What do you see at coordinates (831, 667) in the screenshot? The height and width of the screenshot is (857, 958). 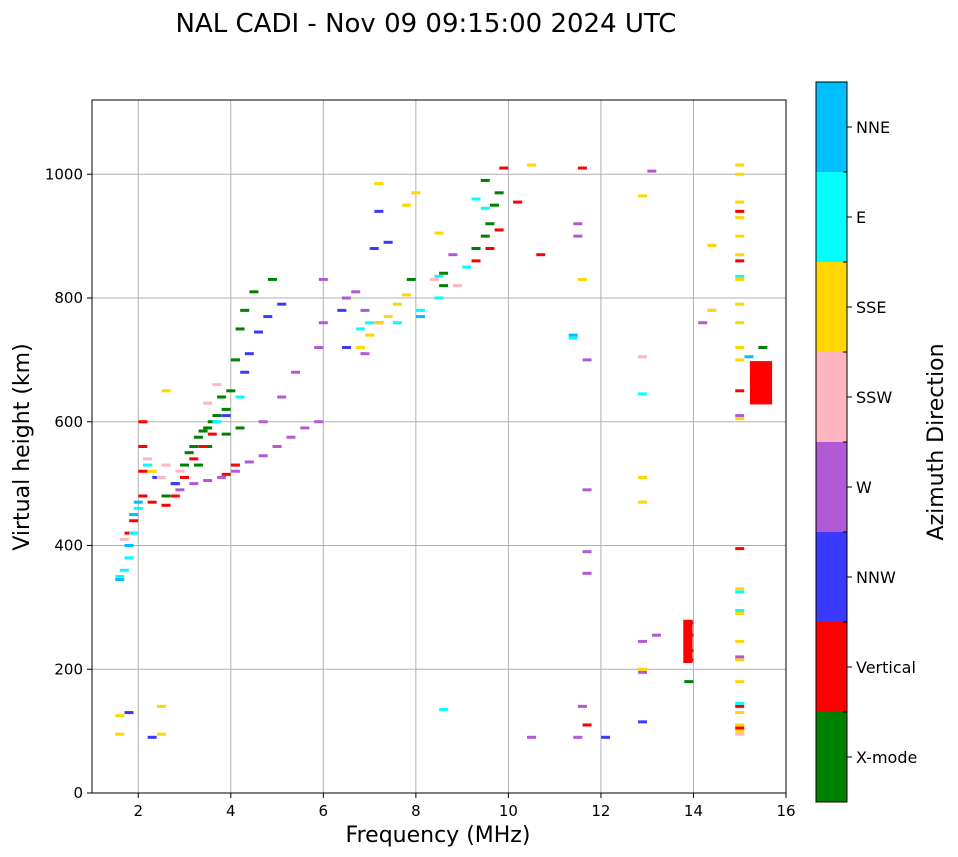 I see `colorbar-swatch-vertical` at bounding box center [831, 667].